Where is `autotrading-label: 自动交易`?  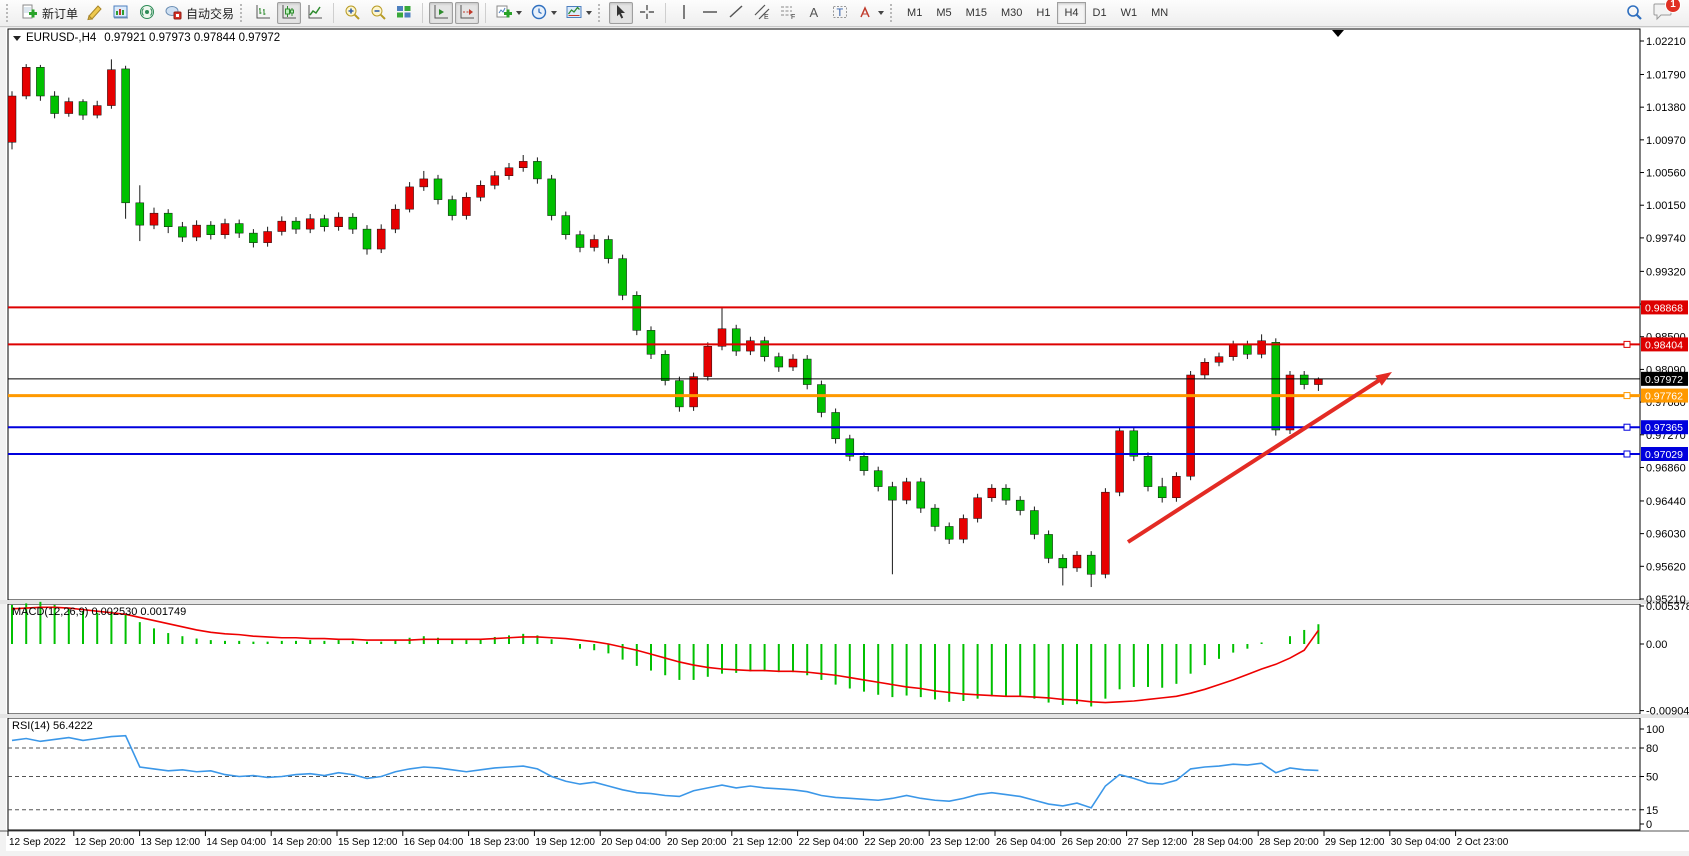 autotrading-label: 自动交易 is located at coordinates (210, 13).